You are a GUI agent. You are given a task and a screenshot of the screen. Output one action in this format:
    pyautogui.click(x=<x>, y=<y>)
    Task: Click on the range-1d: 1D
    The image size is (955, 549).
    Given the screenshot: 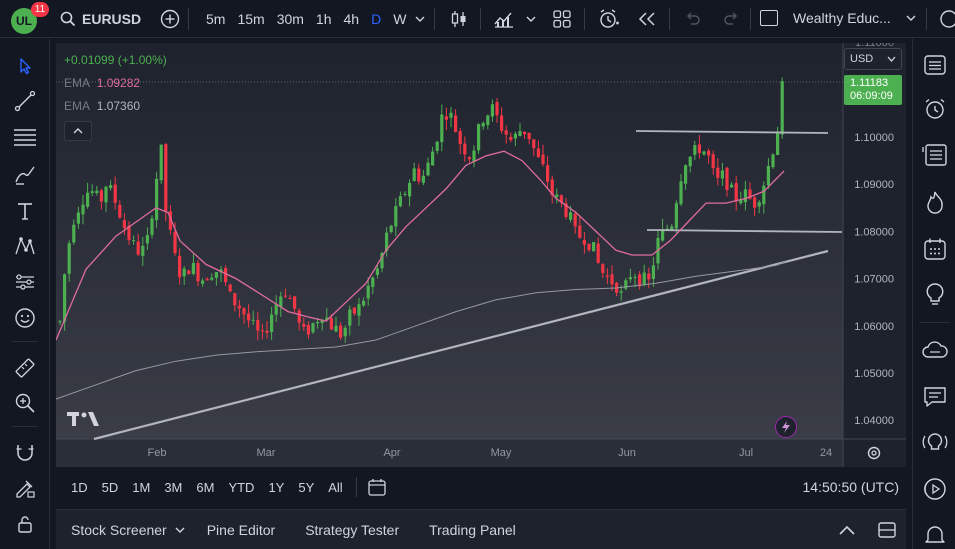 What is the action you would take?
    pyautogui.click(x=79, y=487)
    